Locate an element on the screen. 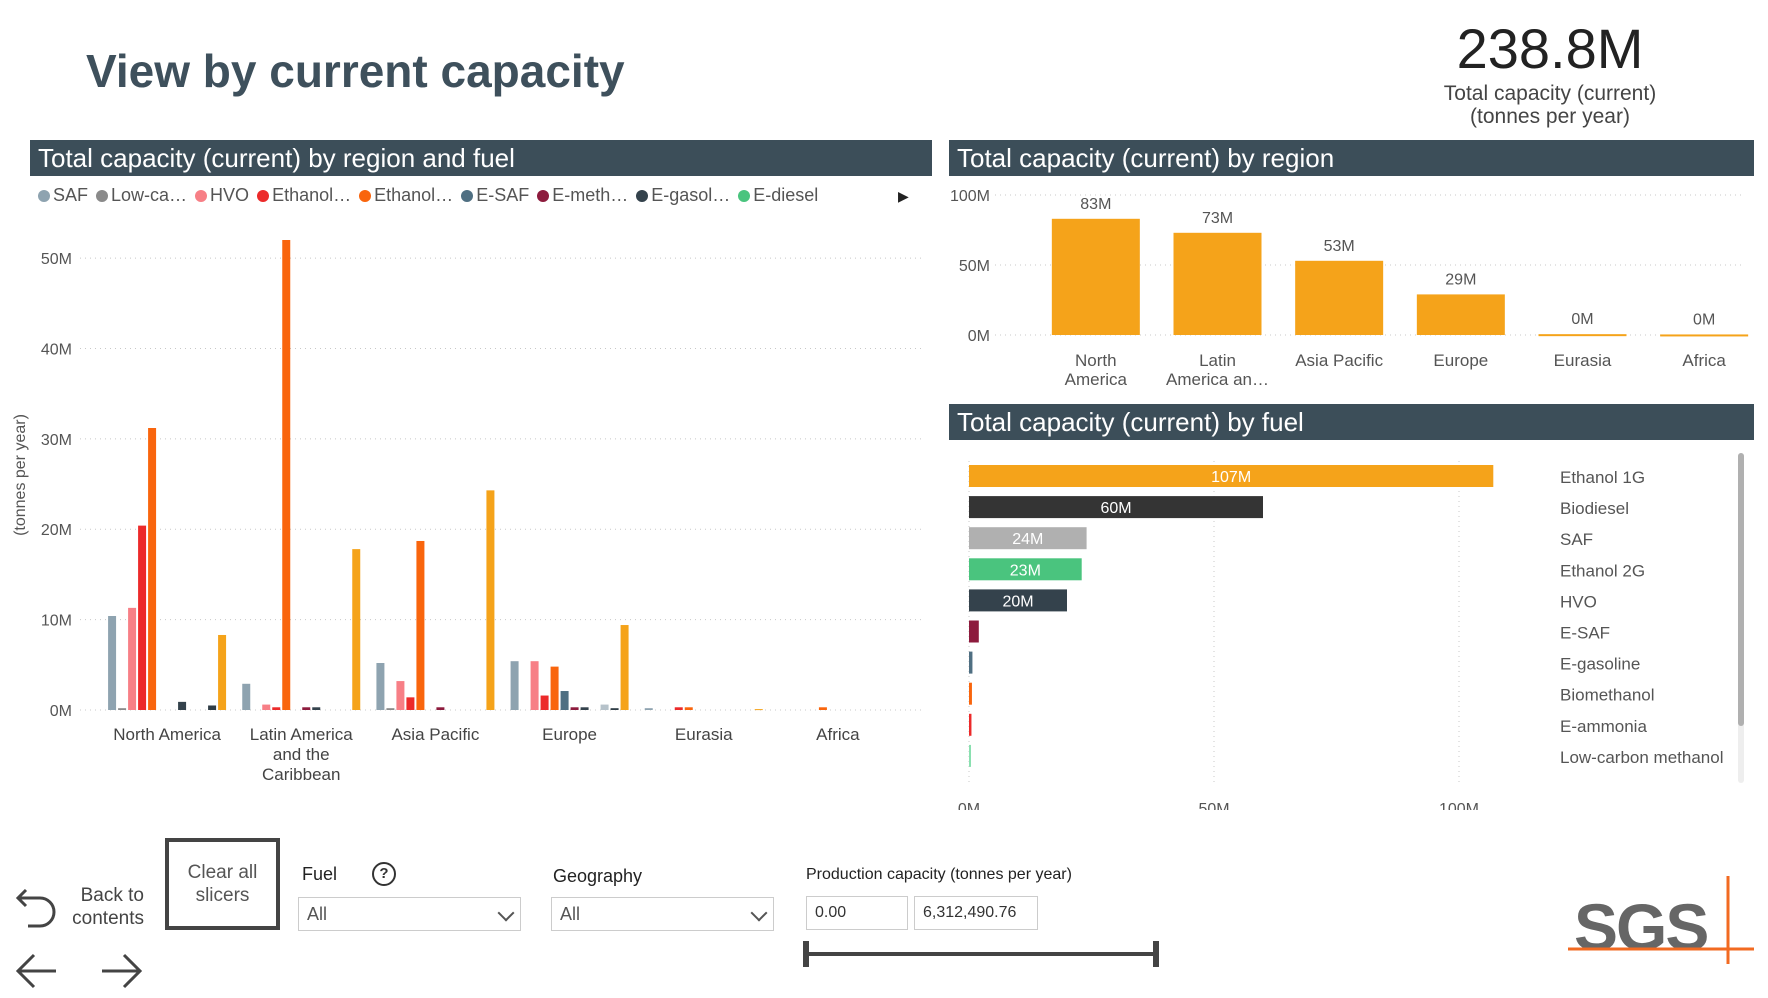 Image resolution: width=1768 pixels, height=998 pixels. y-category-label: Low-carbon methanol is located at coordinates (1641, 757).